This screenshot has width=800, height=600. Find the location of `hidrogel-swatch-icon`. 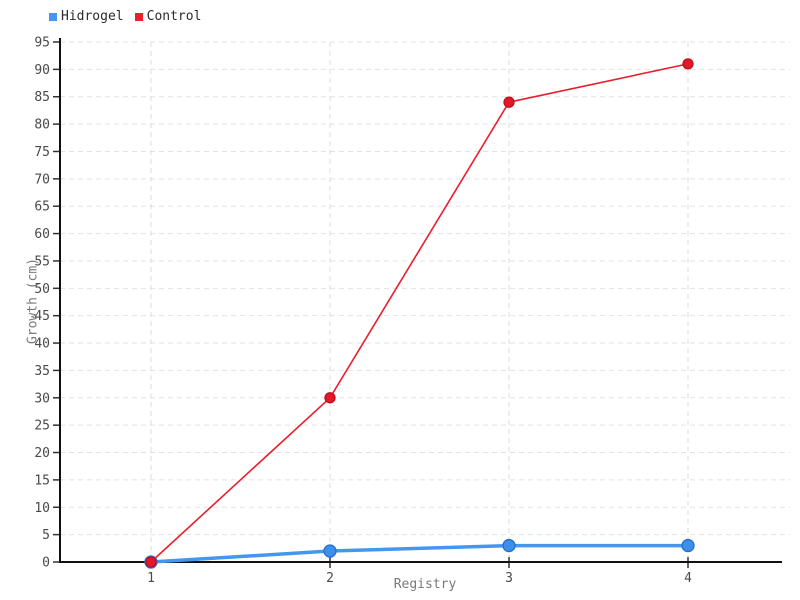

hidrogel-swatch-icon is located at coordinates (53, 16).